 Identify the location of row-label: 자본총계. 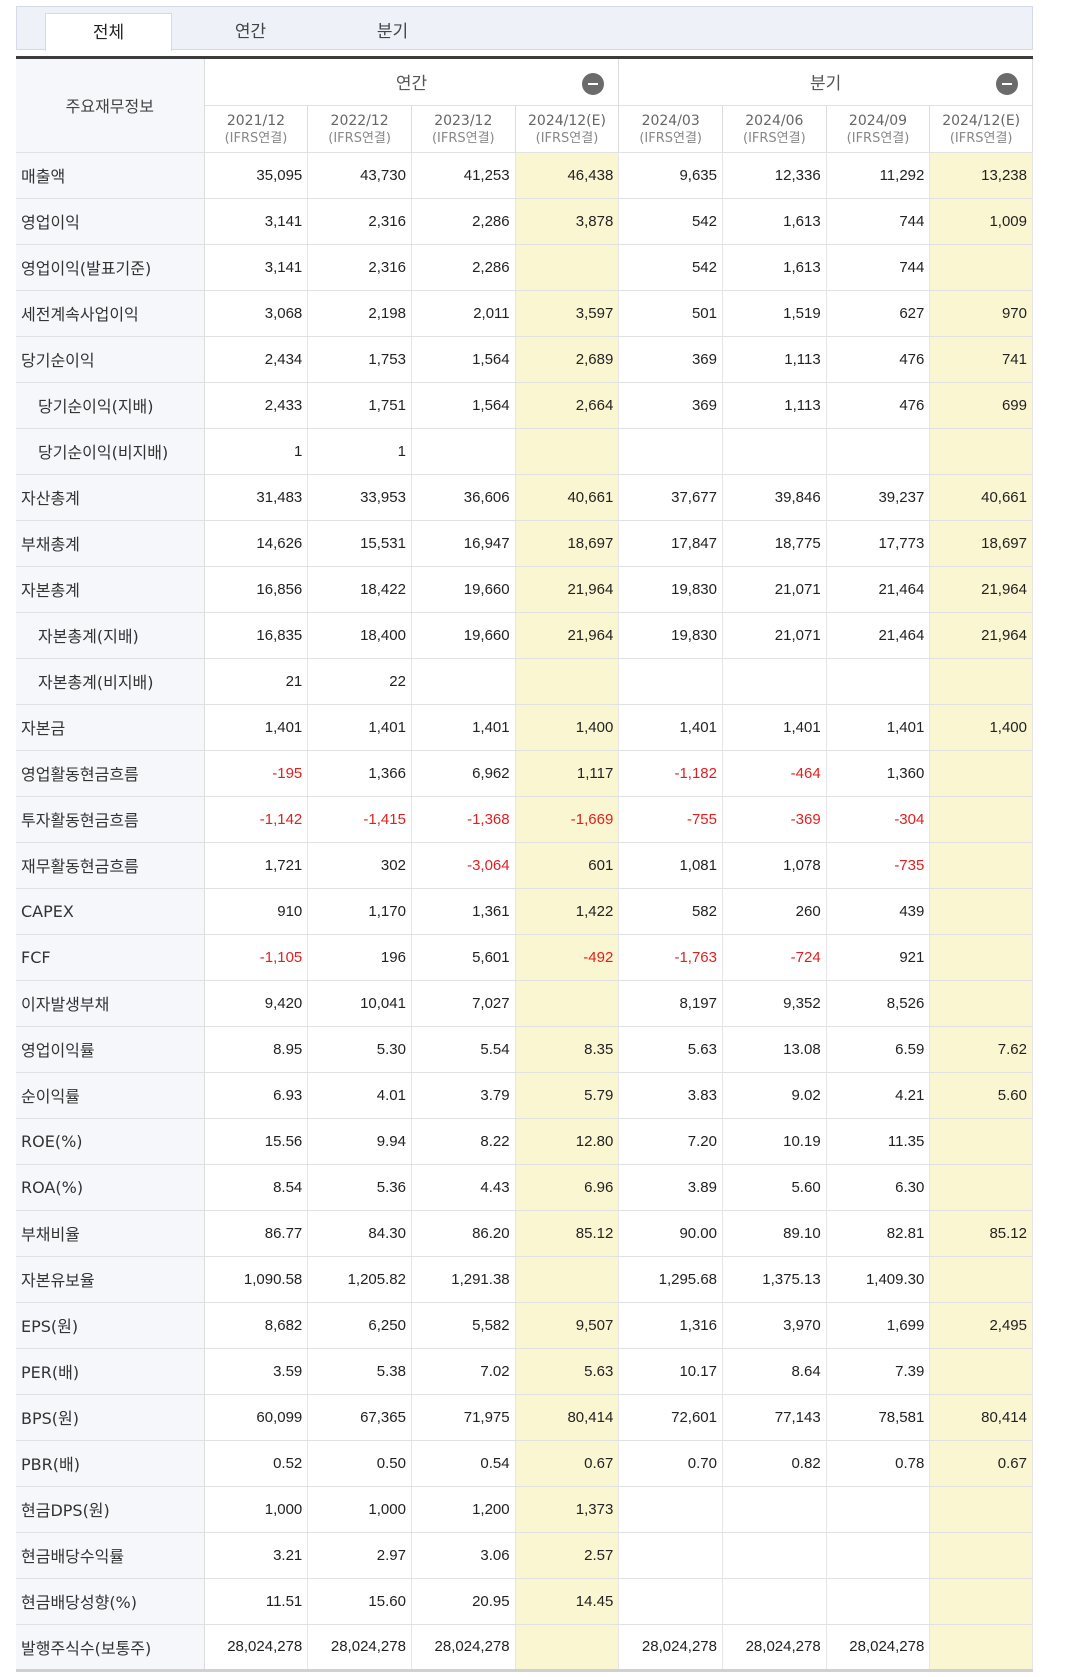
(110, 589).